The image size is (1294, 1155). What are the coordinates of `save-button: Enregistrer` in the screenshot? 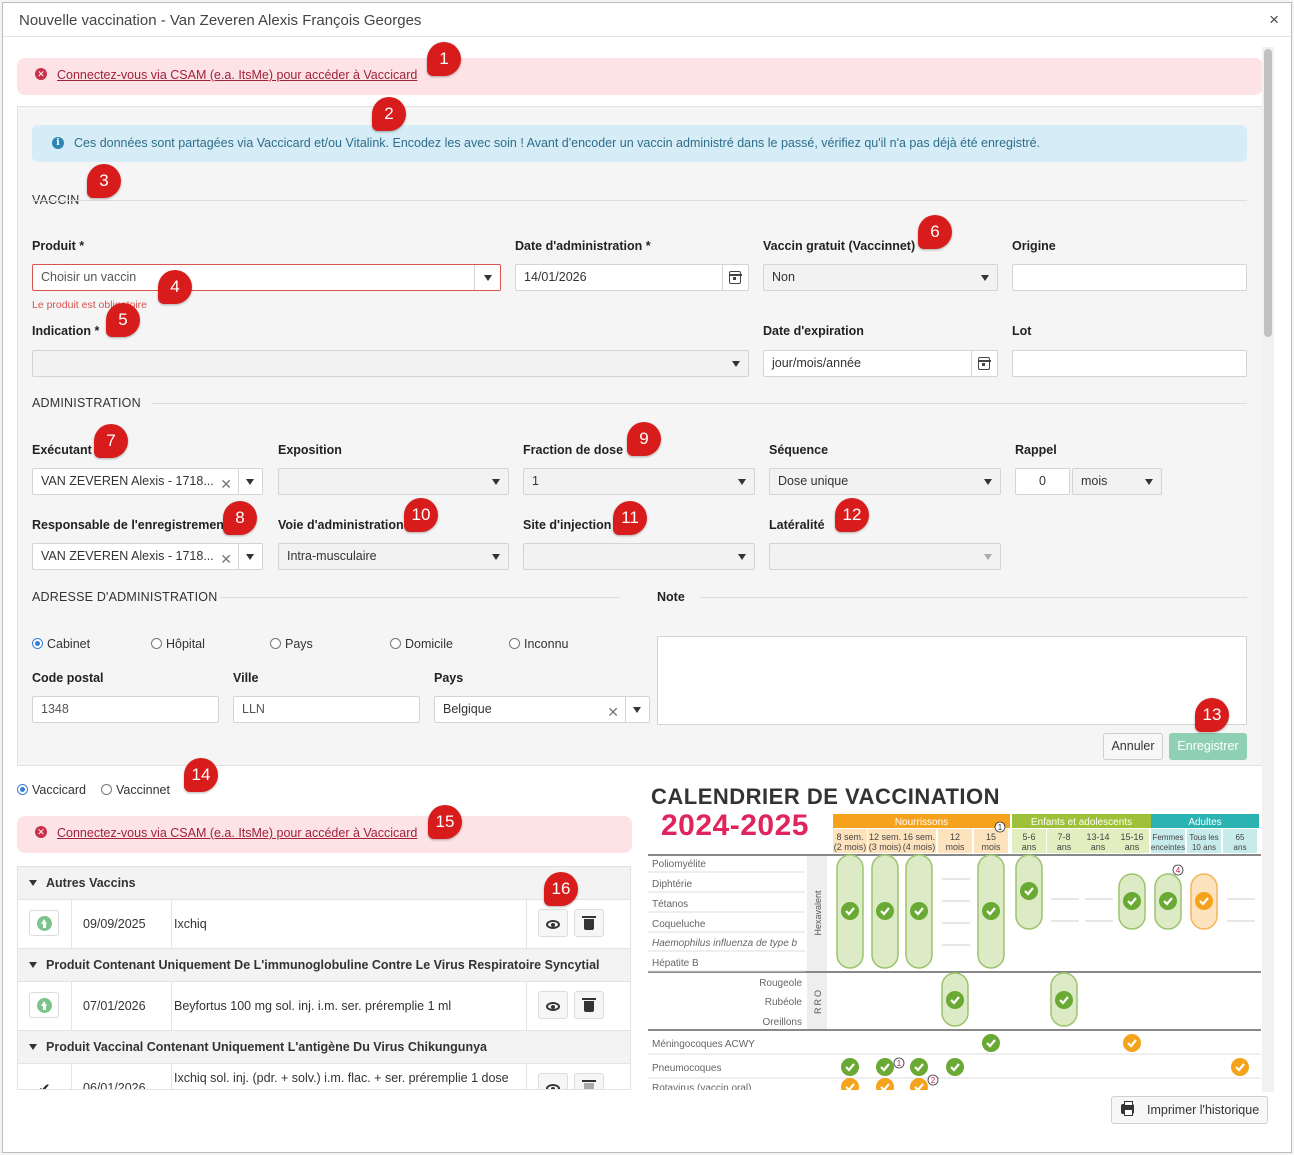 It's located at (1208, 746).